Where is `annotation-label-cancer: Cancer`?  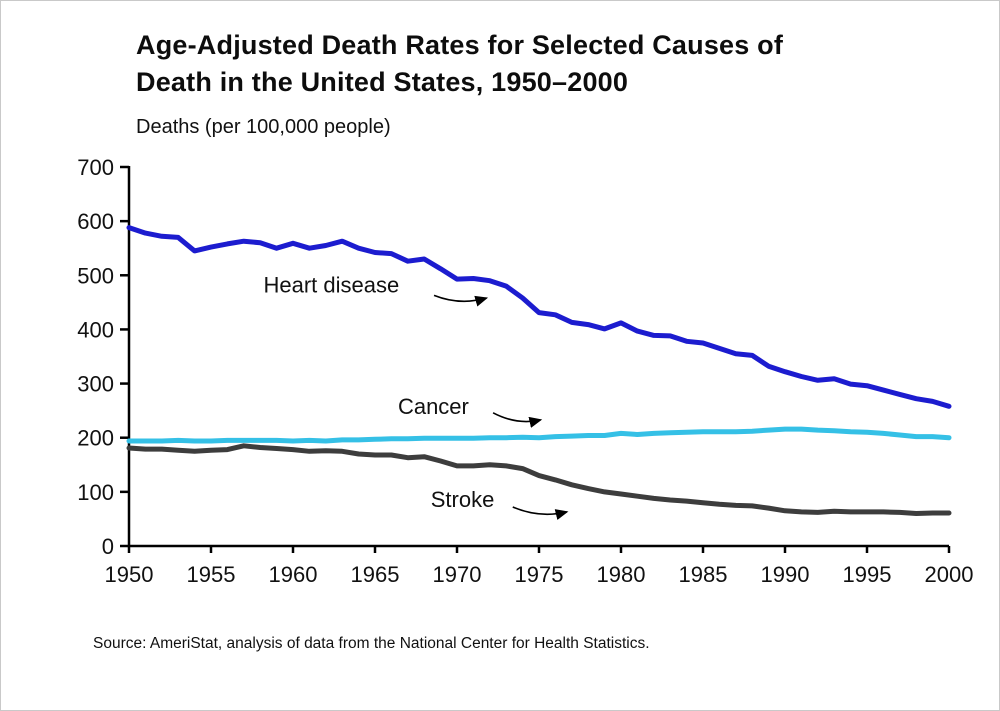 annotation-label-cancer: Cancer is located at coordinates (433, 406).